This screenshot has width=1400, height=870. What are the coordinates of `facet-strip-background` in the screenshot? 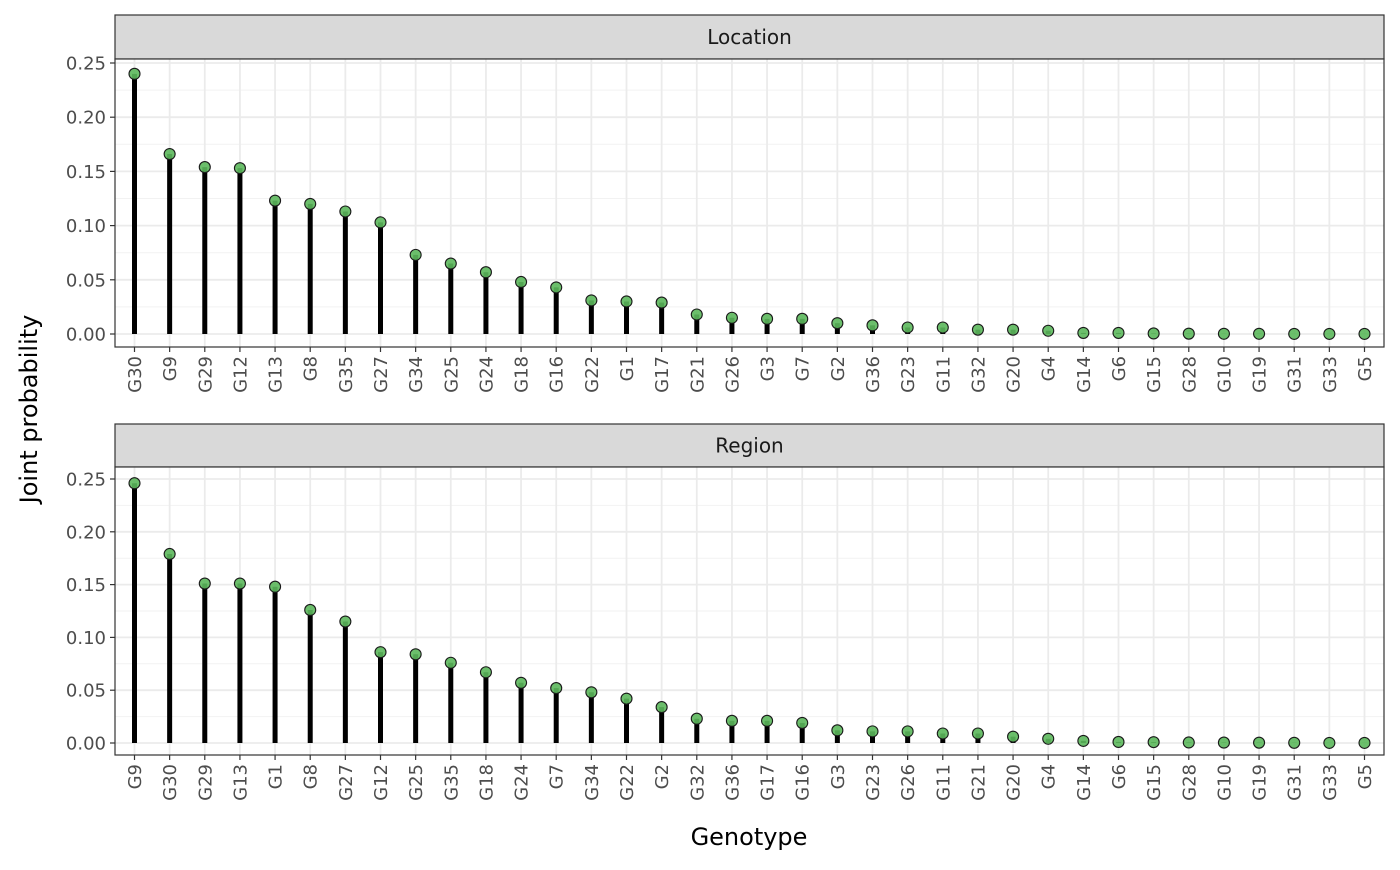 It's located at (749, 37).